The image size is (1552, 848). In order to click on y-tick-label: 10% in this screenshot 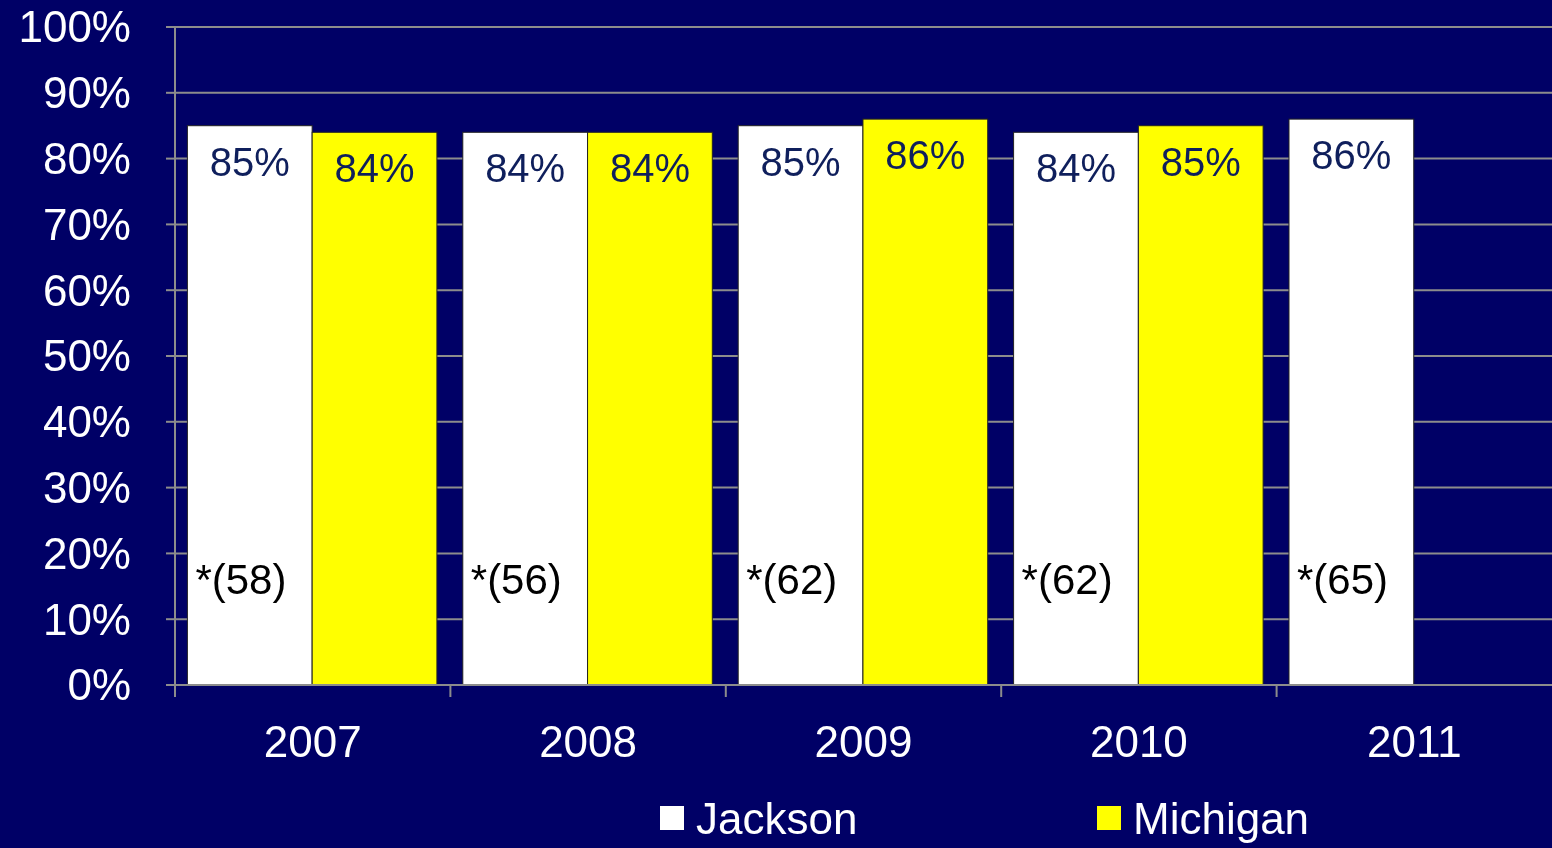, I will do `click(86, 619)`.